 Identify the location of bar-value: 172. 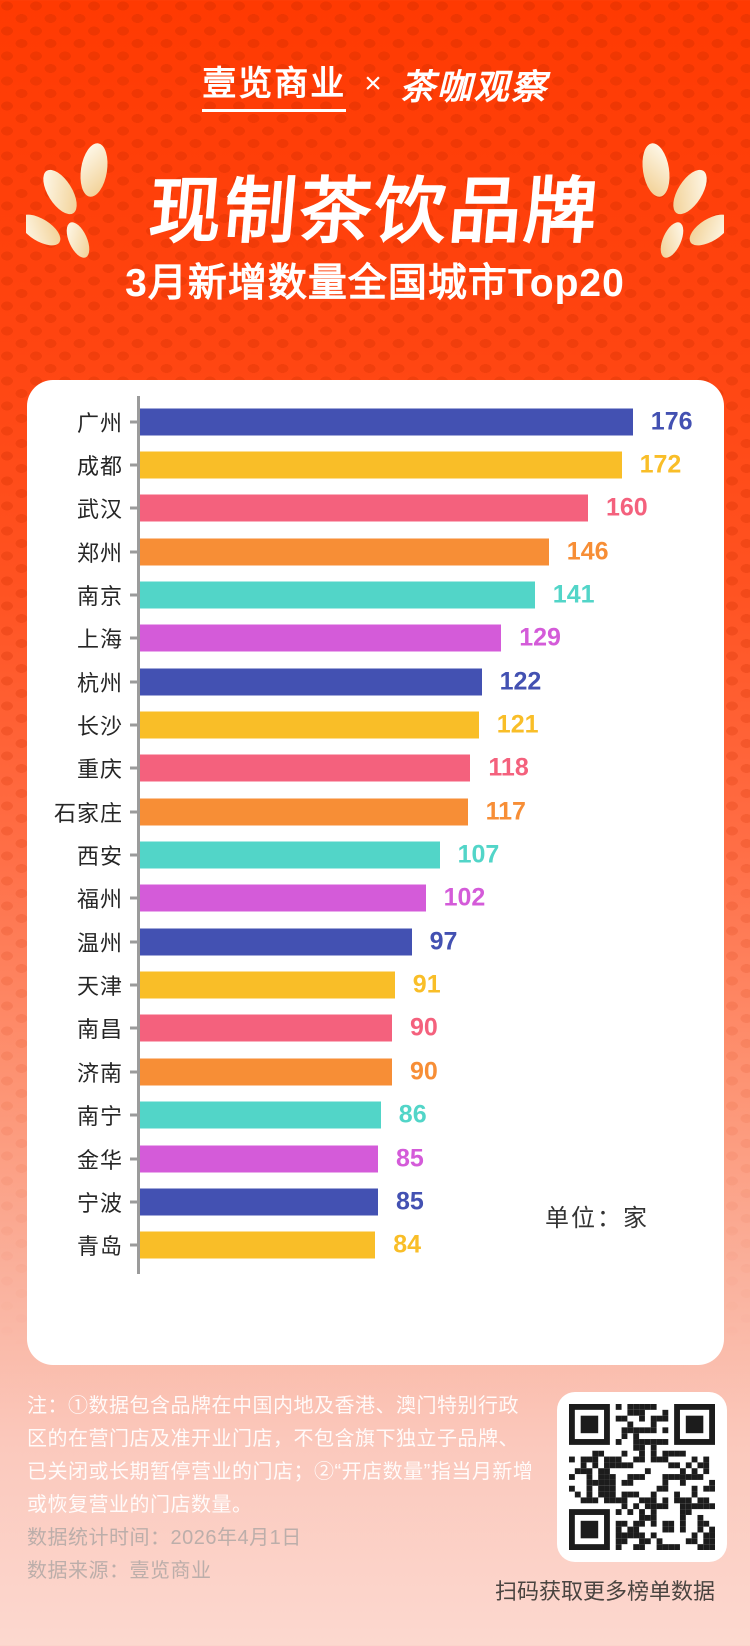
(660, 464).